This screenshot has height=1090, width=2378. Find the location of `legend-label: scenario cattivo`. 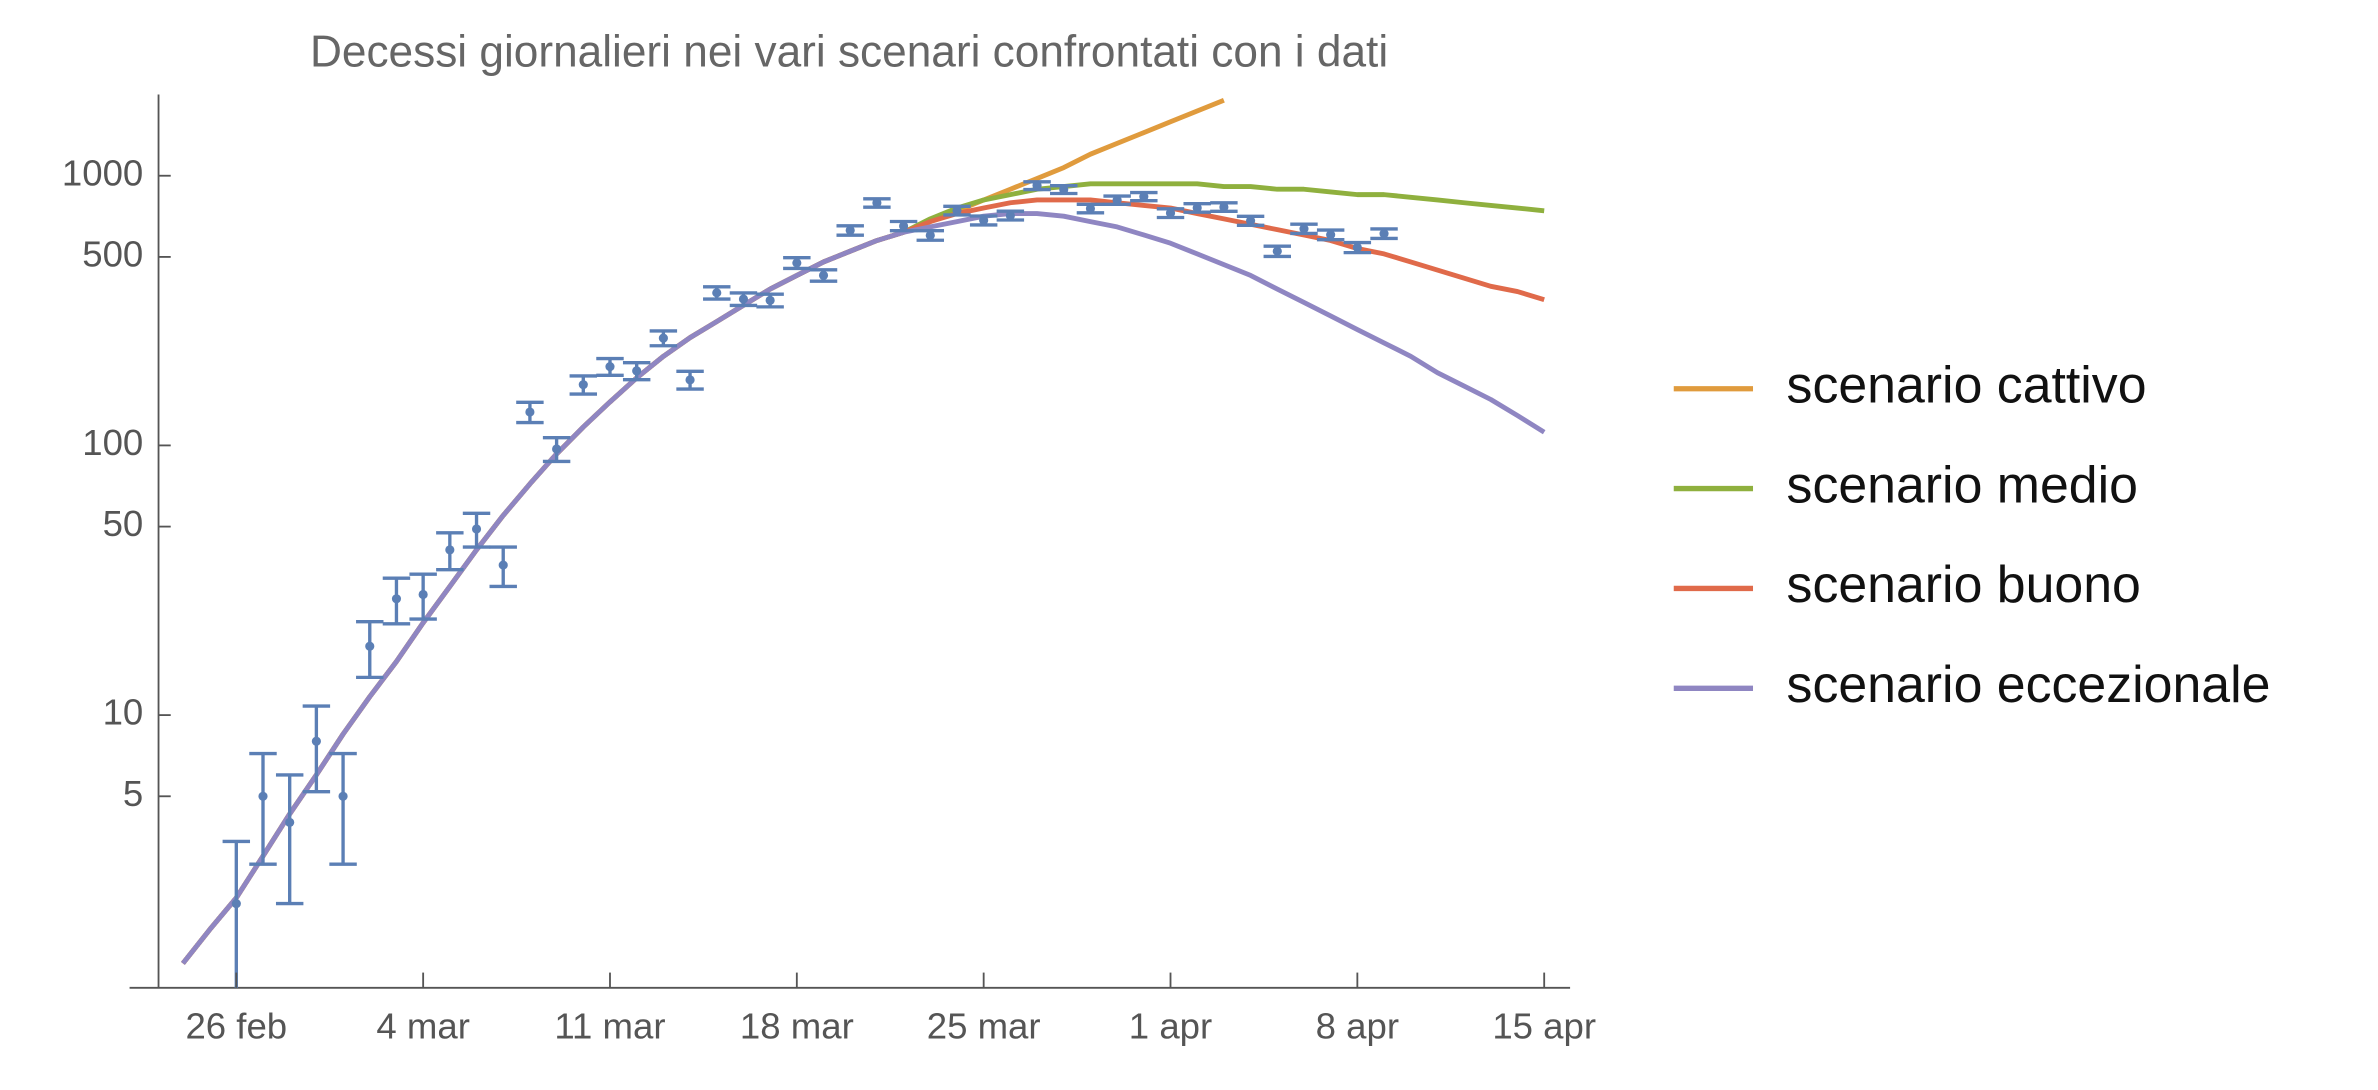

legend-label: scenario cattivo is located at coordinates (1967, 384).